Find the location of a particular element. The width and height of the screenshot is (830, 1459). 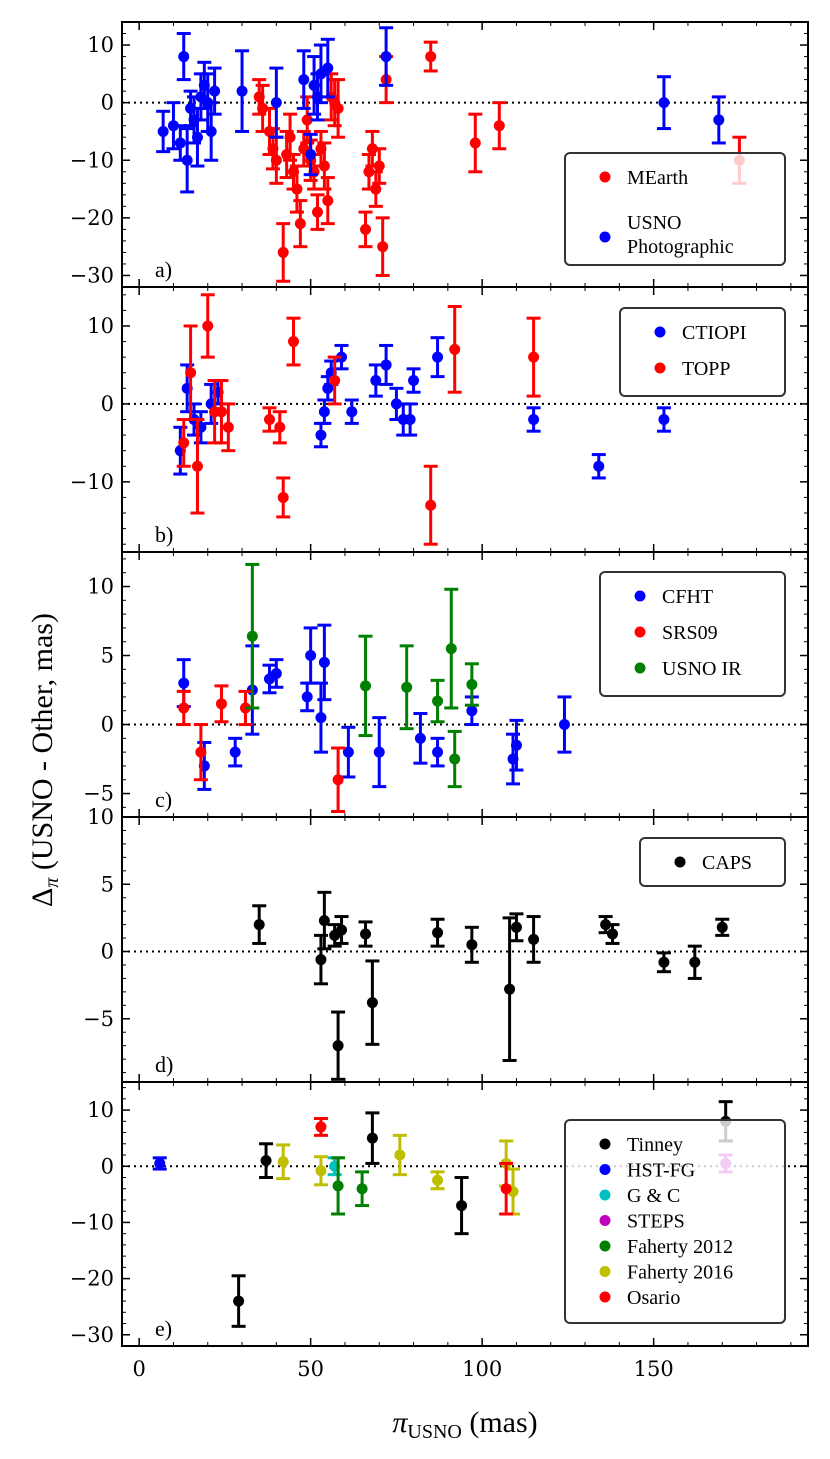

legend-label: Tinney is located at coordinates (655, 1145).